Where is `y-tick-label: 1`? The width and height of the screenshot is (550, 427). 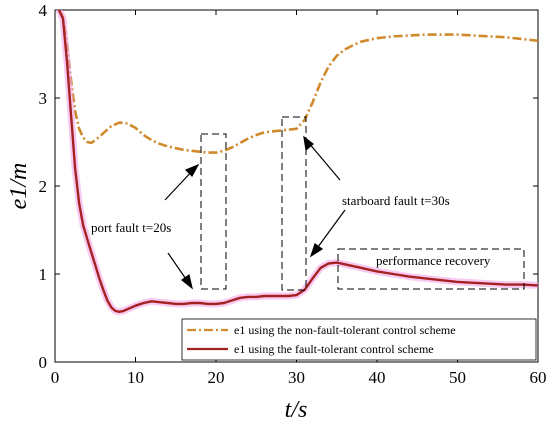 y-tick-label: 1 is located at coordinates (43, 274).